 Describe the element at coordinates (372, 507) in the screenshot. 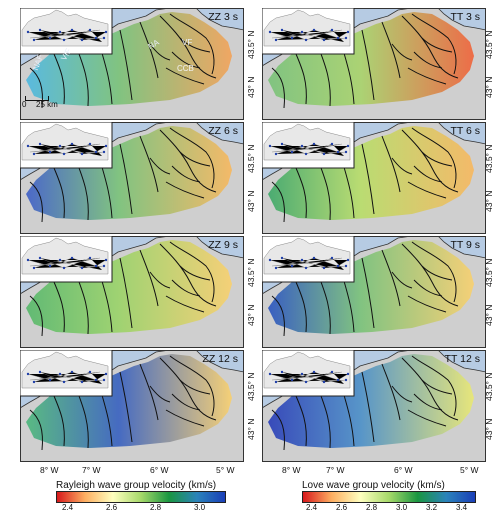

I see `love-tick: 2.8` at that location.